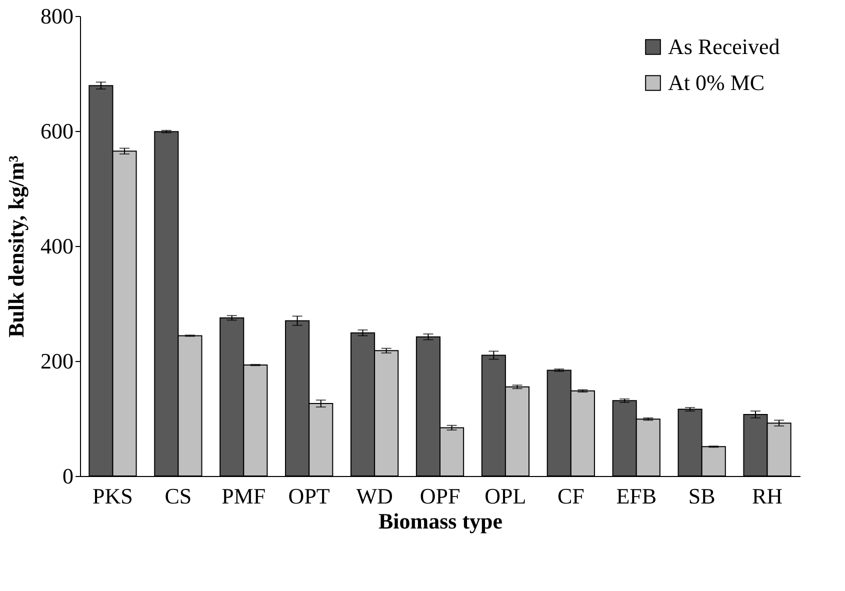 Image resolution: width=845 pixels, height=591 pixels. Describe the element at coordinates (57, 131) in the screenshot. I see `y-tick-label: 600` at that location.